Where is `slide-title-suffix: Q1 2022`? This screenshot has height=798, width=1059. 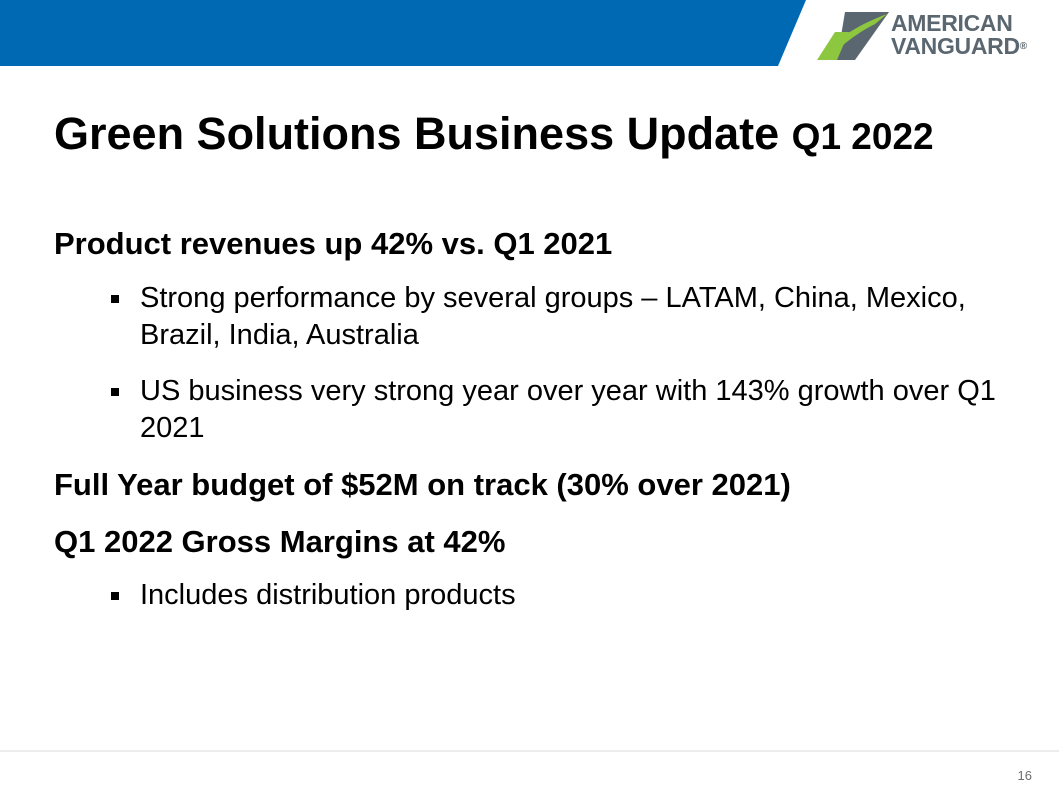 slide-title-suffix: Q1 2022 is located at coordinates (862, 136).